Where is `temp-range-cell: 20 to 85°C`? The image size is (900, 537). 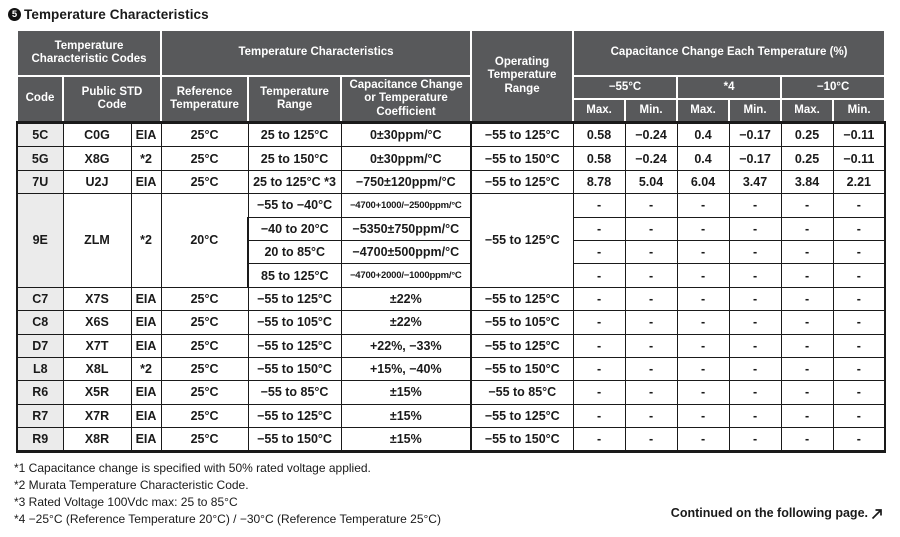
temp-range-cell: 20 to 85°C is located at coordinates (294, 252).